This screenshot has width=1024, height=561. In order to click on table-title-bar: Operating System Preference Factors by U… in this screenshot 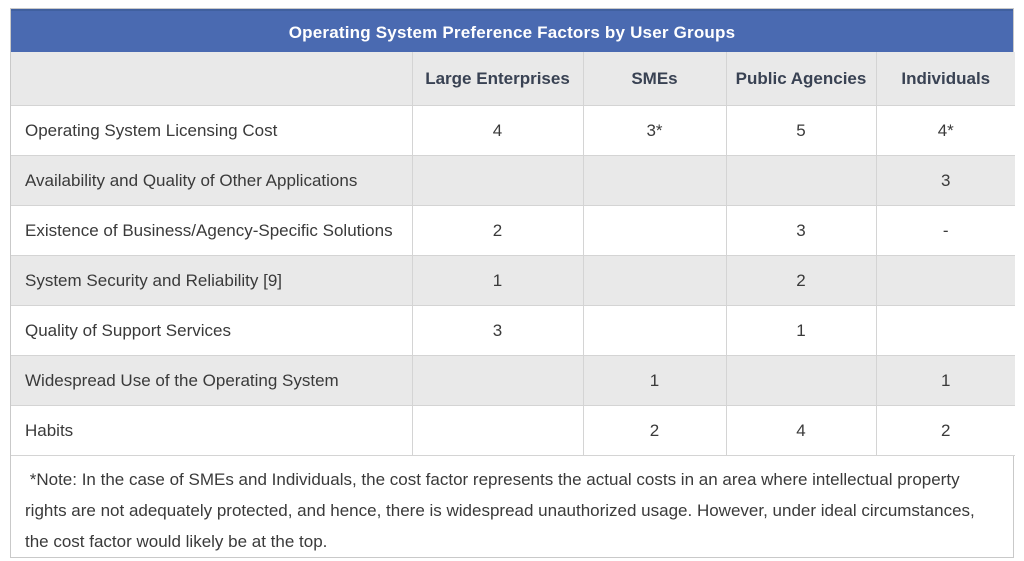, I will do `click(512, 30)`.